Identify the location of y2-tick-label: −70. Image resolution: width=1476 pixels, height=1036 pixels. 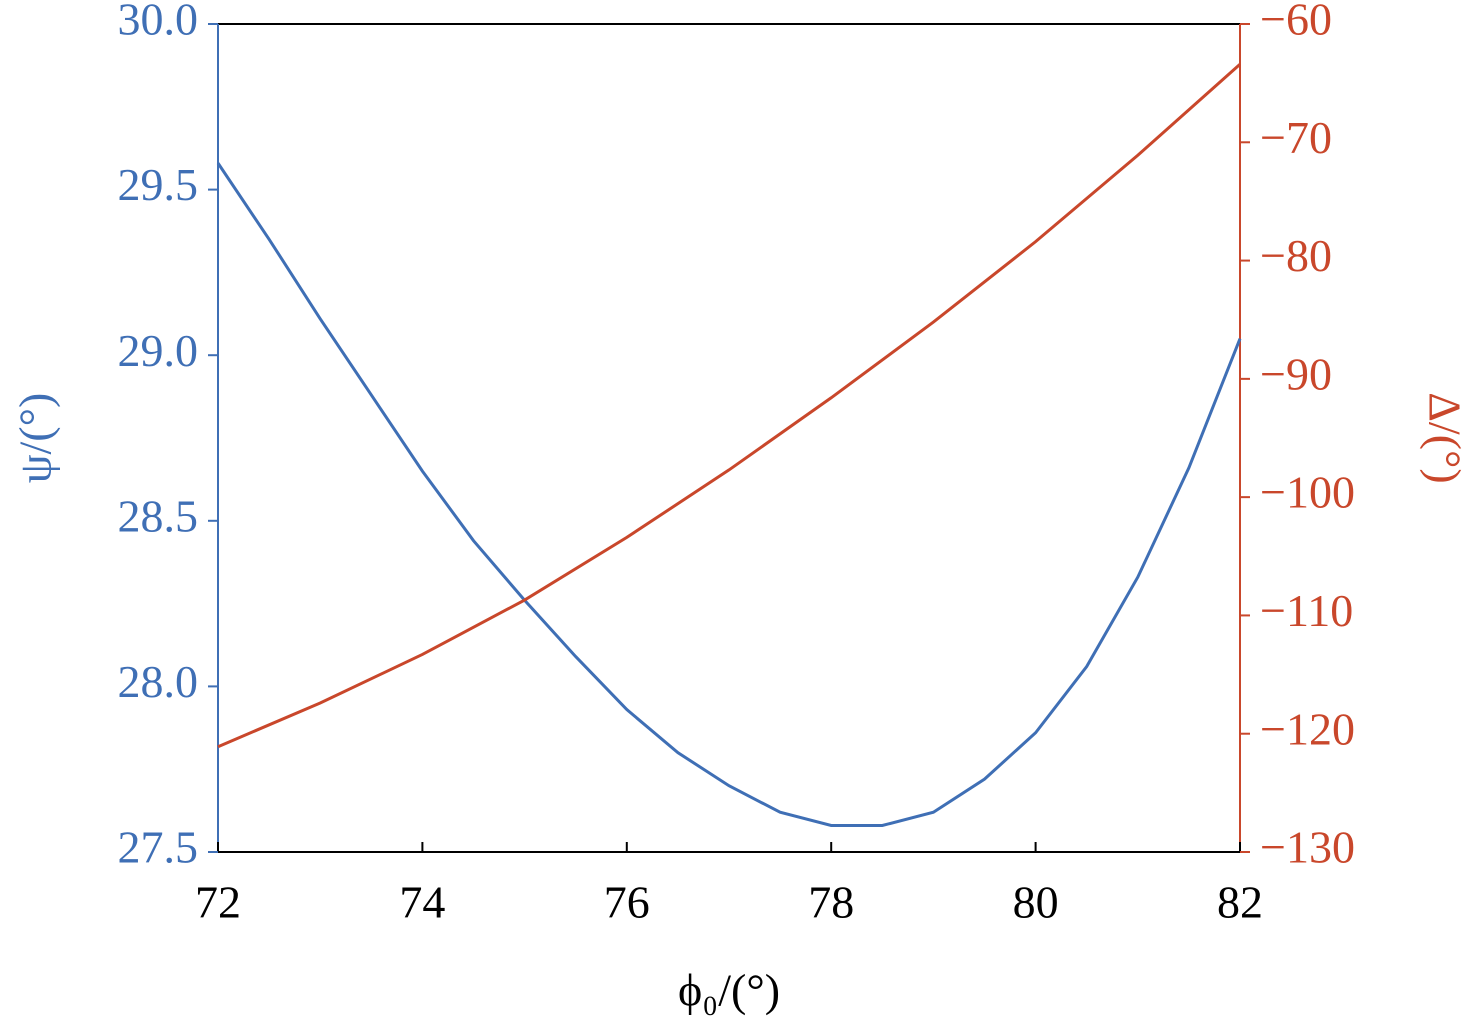
(1296, 137).